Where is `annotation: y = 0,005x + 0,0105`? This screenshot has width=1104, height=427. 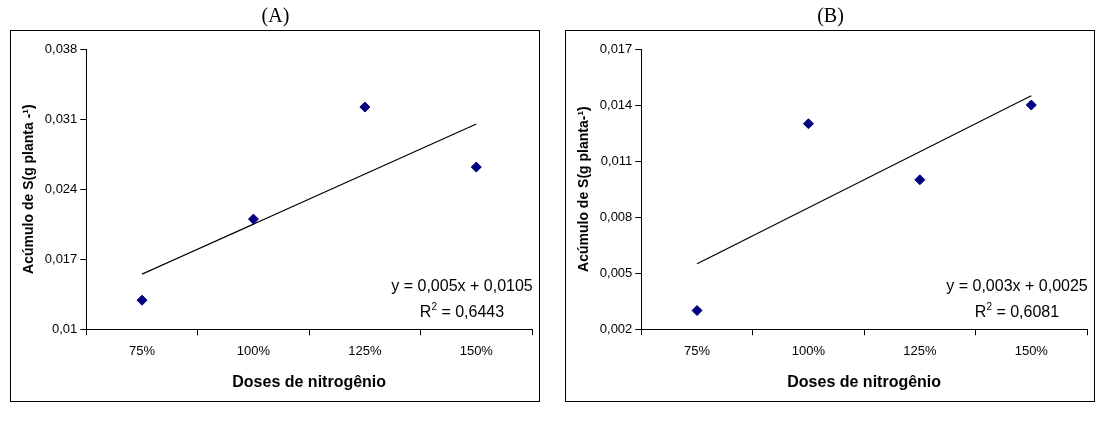 annotation: y = 0,005x + 0,0105 is located at coordinates (462, 286).